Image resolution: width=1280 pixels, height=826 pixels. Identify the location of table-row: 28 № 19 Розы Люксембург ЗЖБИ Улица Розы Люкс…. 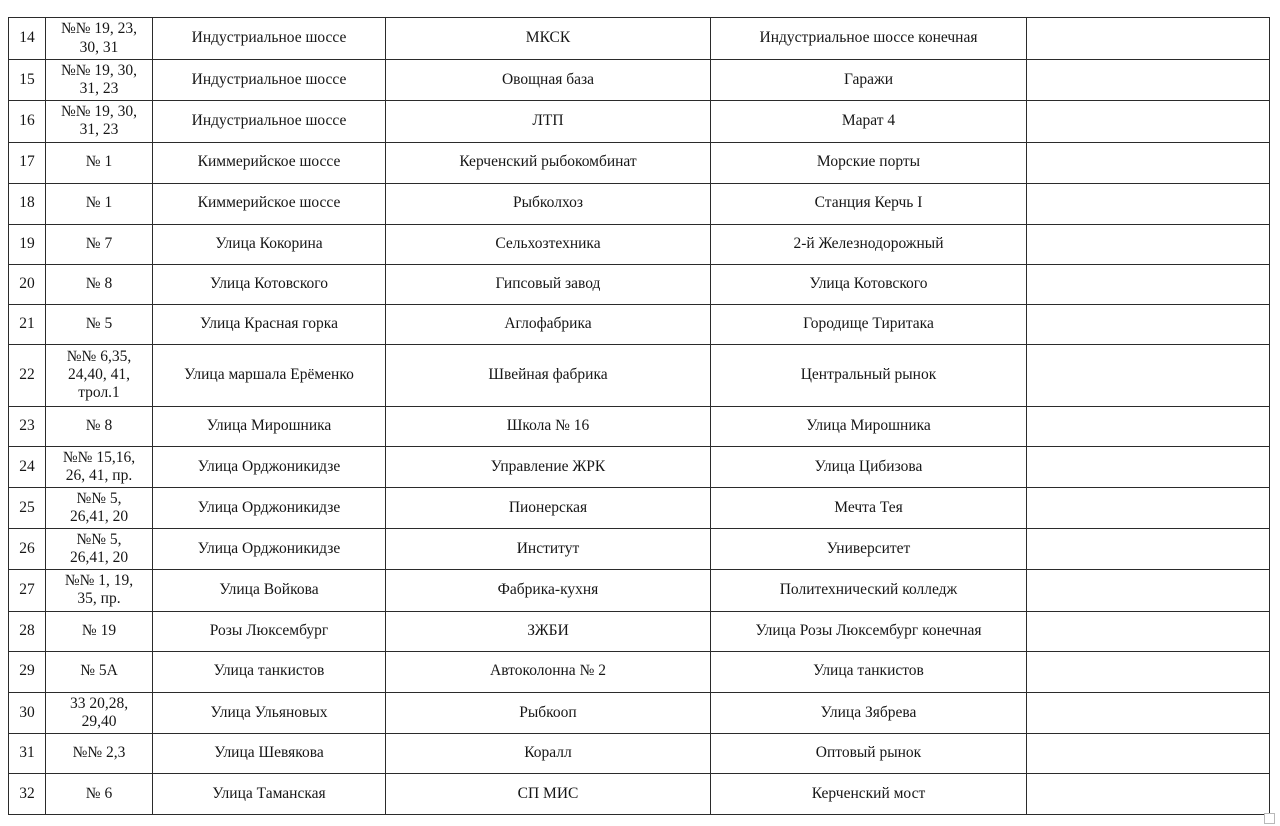
(639, 631).